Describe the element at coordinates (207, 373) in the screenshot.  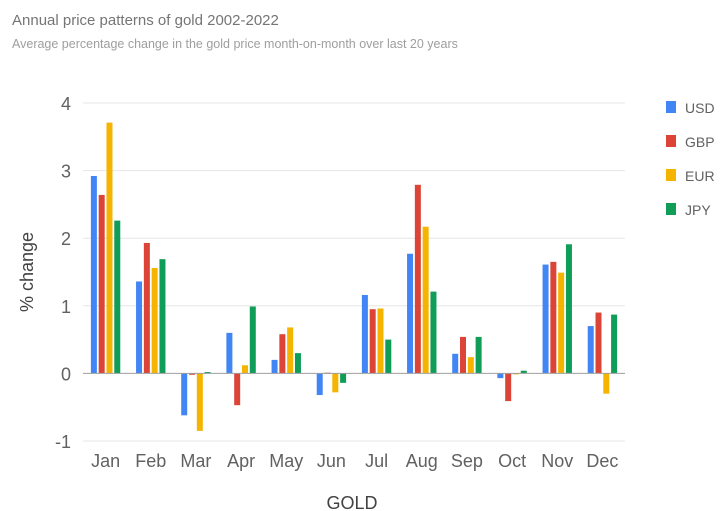
I see `bar-jpy-mar` at that location.